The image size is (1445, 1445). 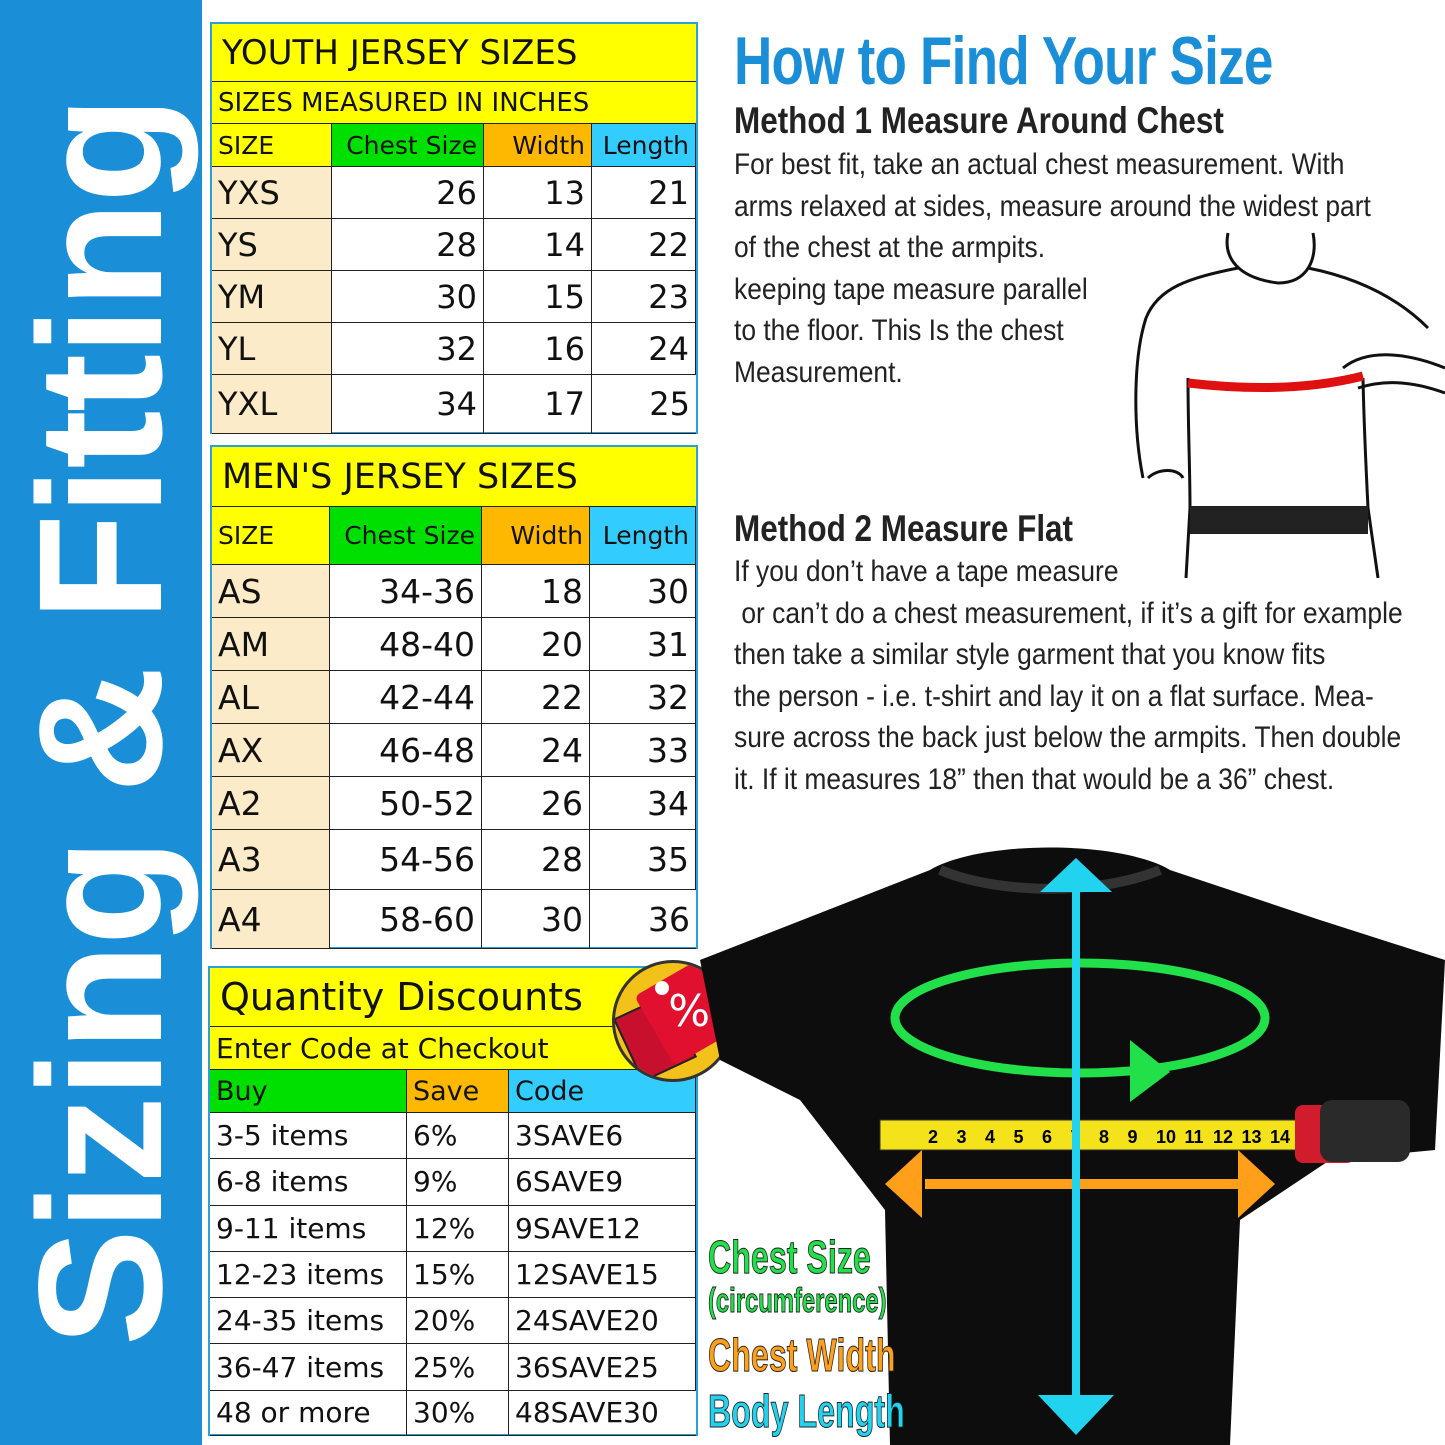 What do you see at coordinates (406, 644) in the screenshot?
I see `table-cell: 48-40` at bounding box center [406, 644].